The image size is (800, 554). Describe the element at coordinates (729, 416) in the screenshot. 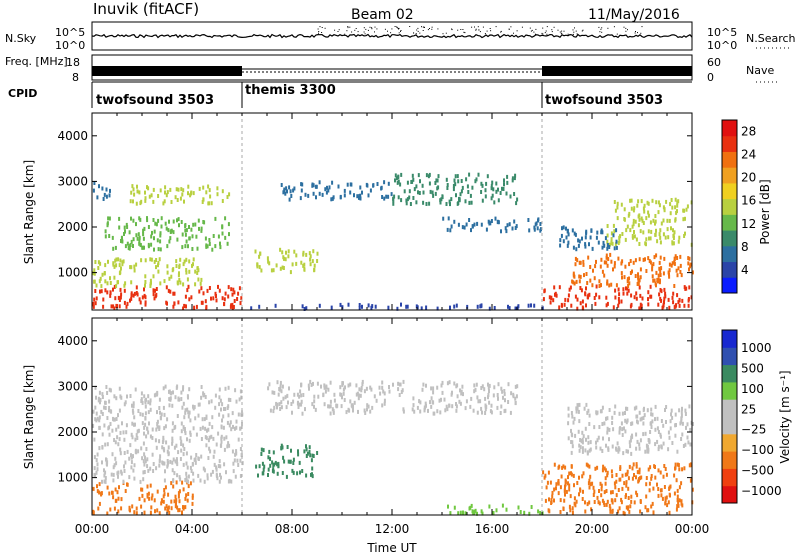

I see `velocity-colorbar-frame` at that location.